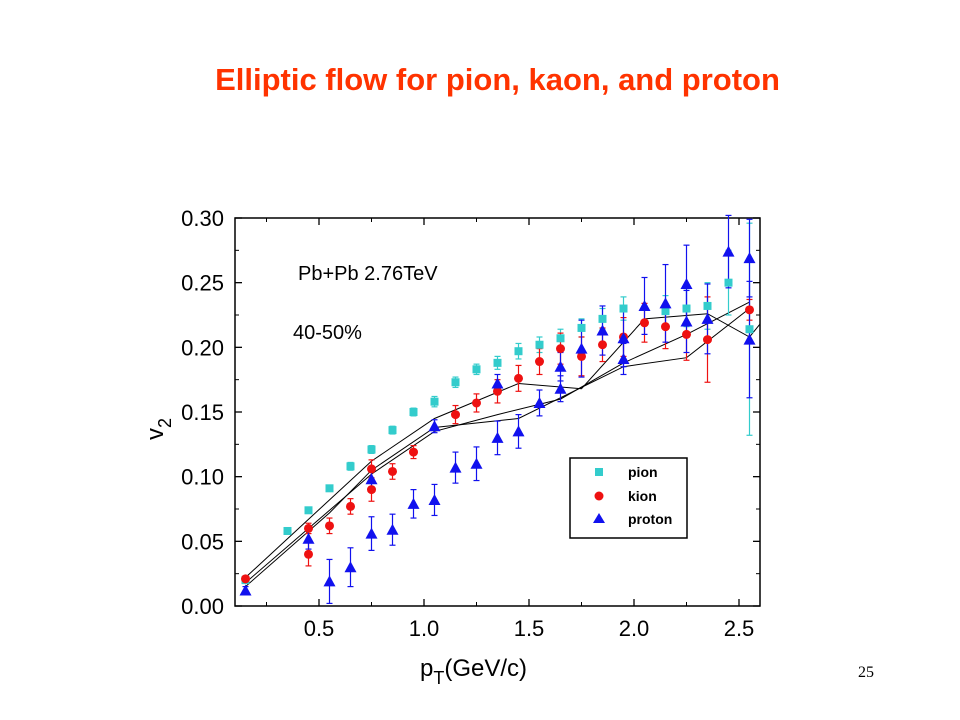 The height and width of the screenshot is (720, 960). Describe the element at coordinates (202, 218) in the screenshot. I see `y-tick-label: 0.30` at that location.